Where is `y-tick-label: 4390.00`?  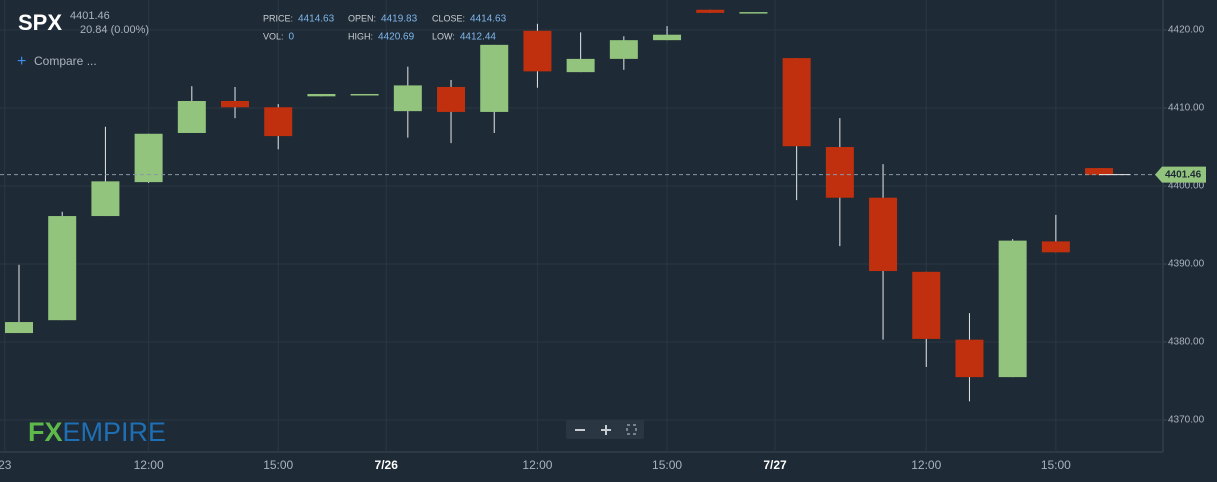
y-tick-label: 4390.00 is located at coordinates (1186, 264).